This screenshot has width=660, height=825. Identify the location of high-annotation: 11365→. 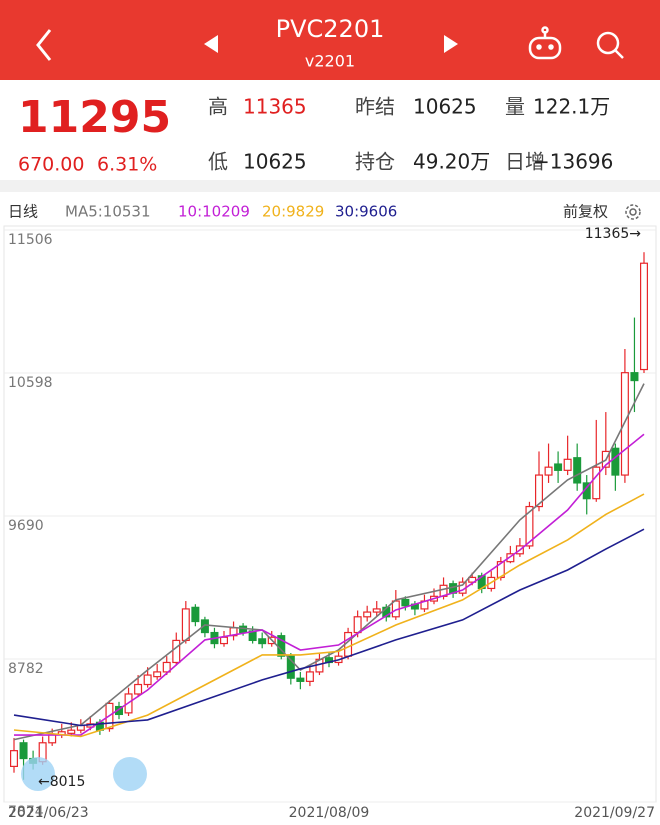
(613, 234).